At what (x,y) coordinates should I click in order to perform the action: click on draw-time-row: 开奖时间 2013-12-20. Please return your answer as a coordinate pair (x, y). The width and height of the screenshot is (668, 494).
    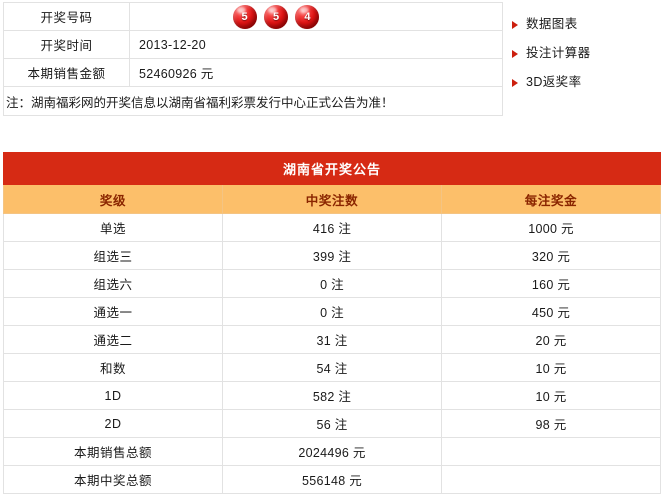
    Looking at the image, I should click on (253, 44).